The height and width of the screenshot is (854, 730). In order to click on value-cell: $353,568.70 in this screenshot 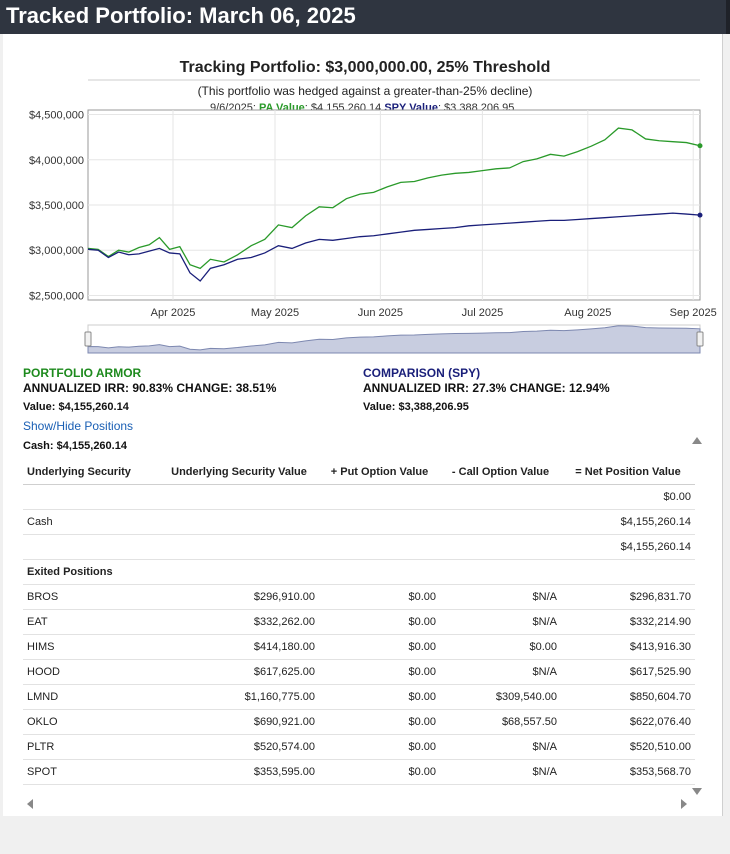, I will do `click(628, 772)`.